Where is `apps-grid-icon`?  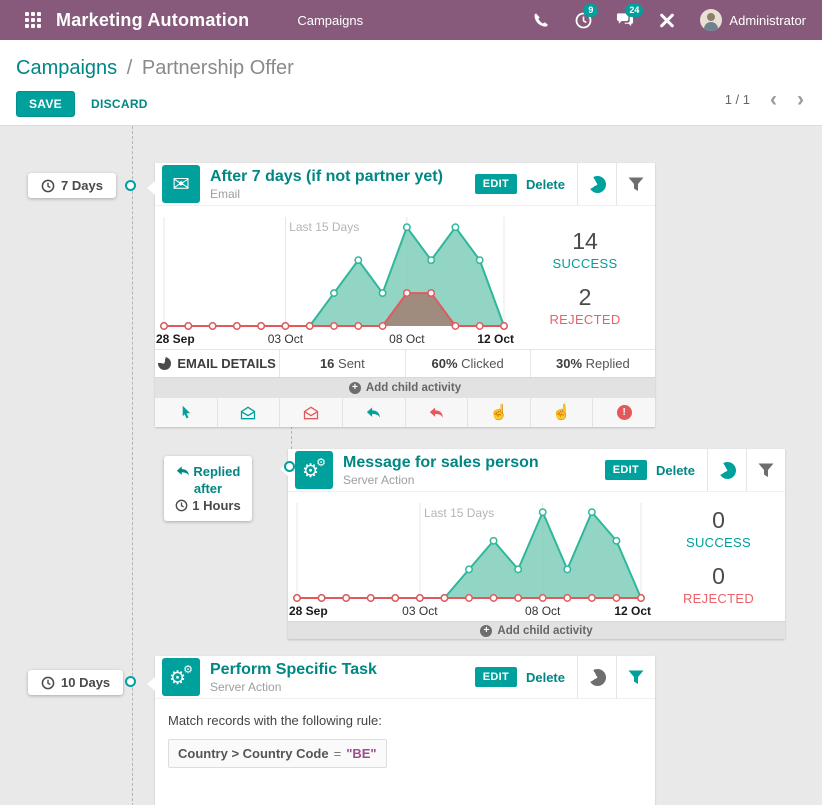 apps-grid-icon is located at coordinates (33, 20).